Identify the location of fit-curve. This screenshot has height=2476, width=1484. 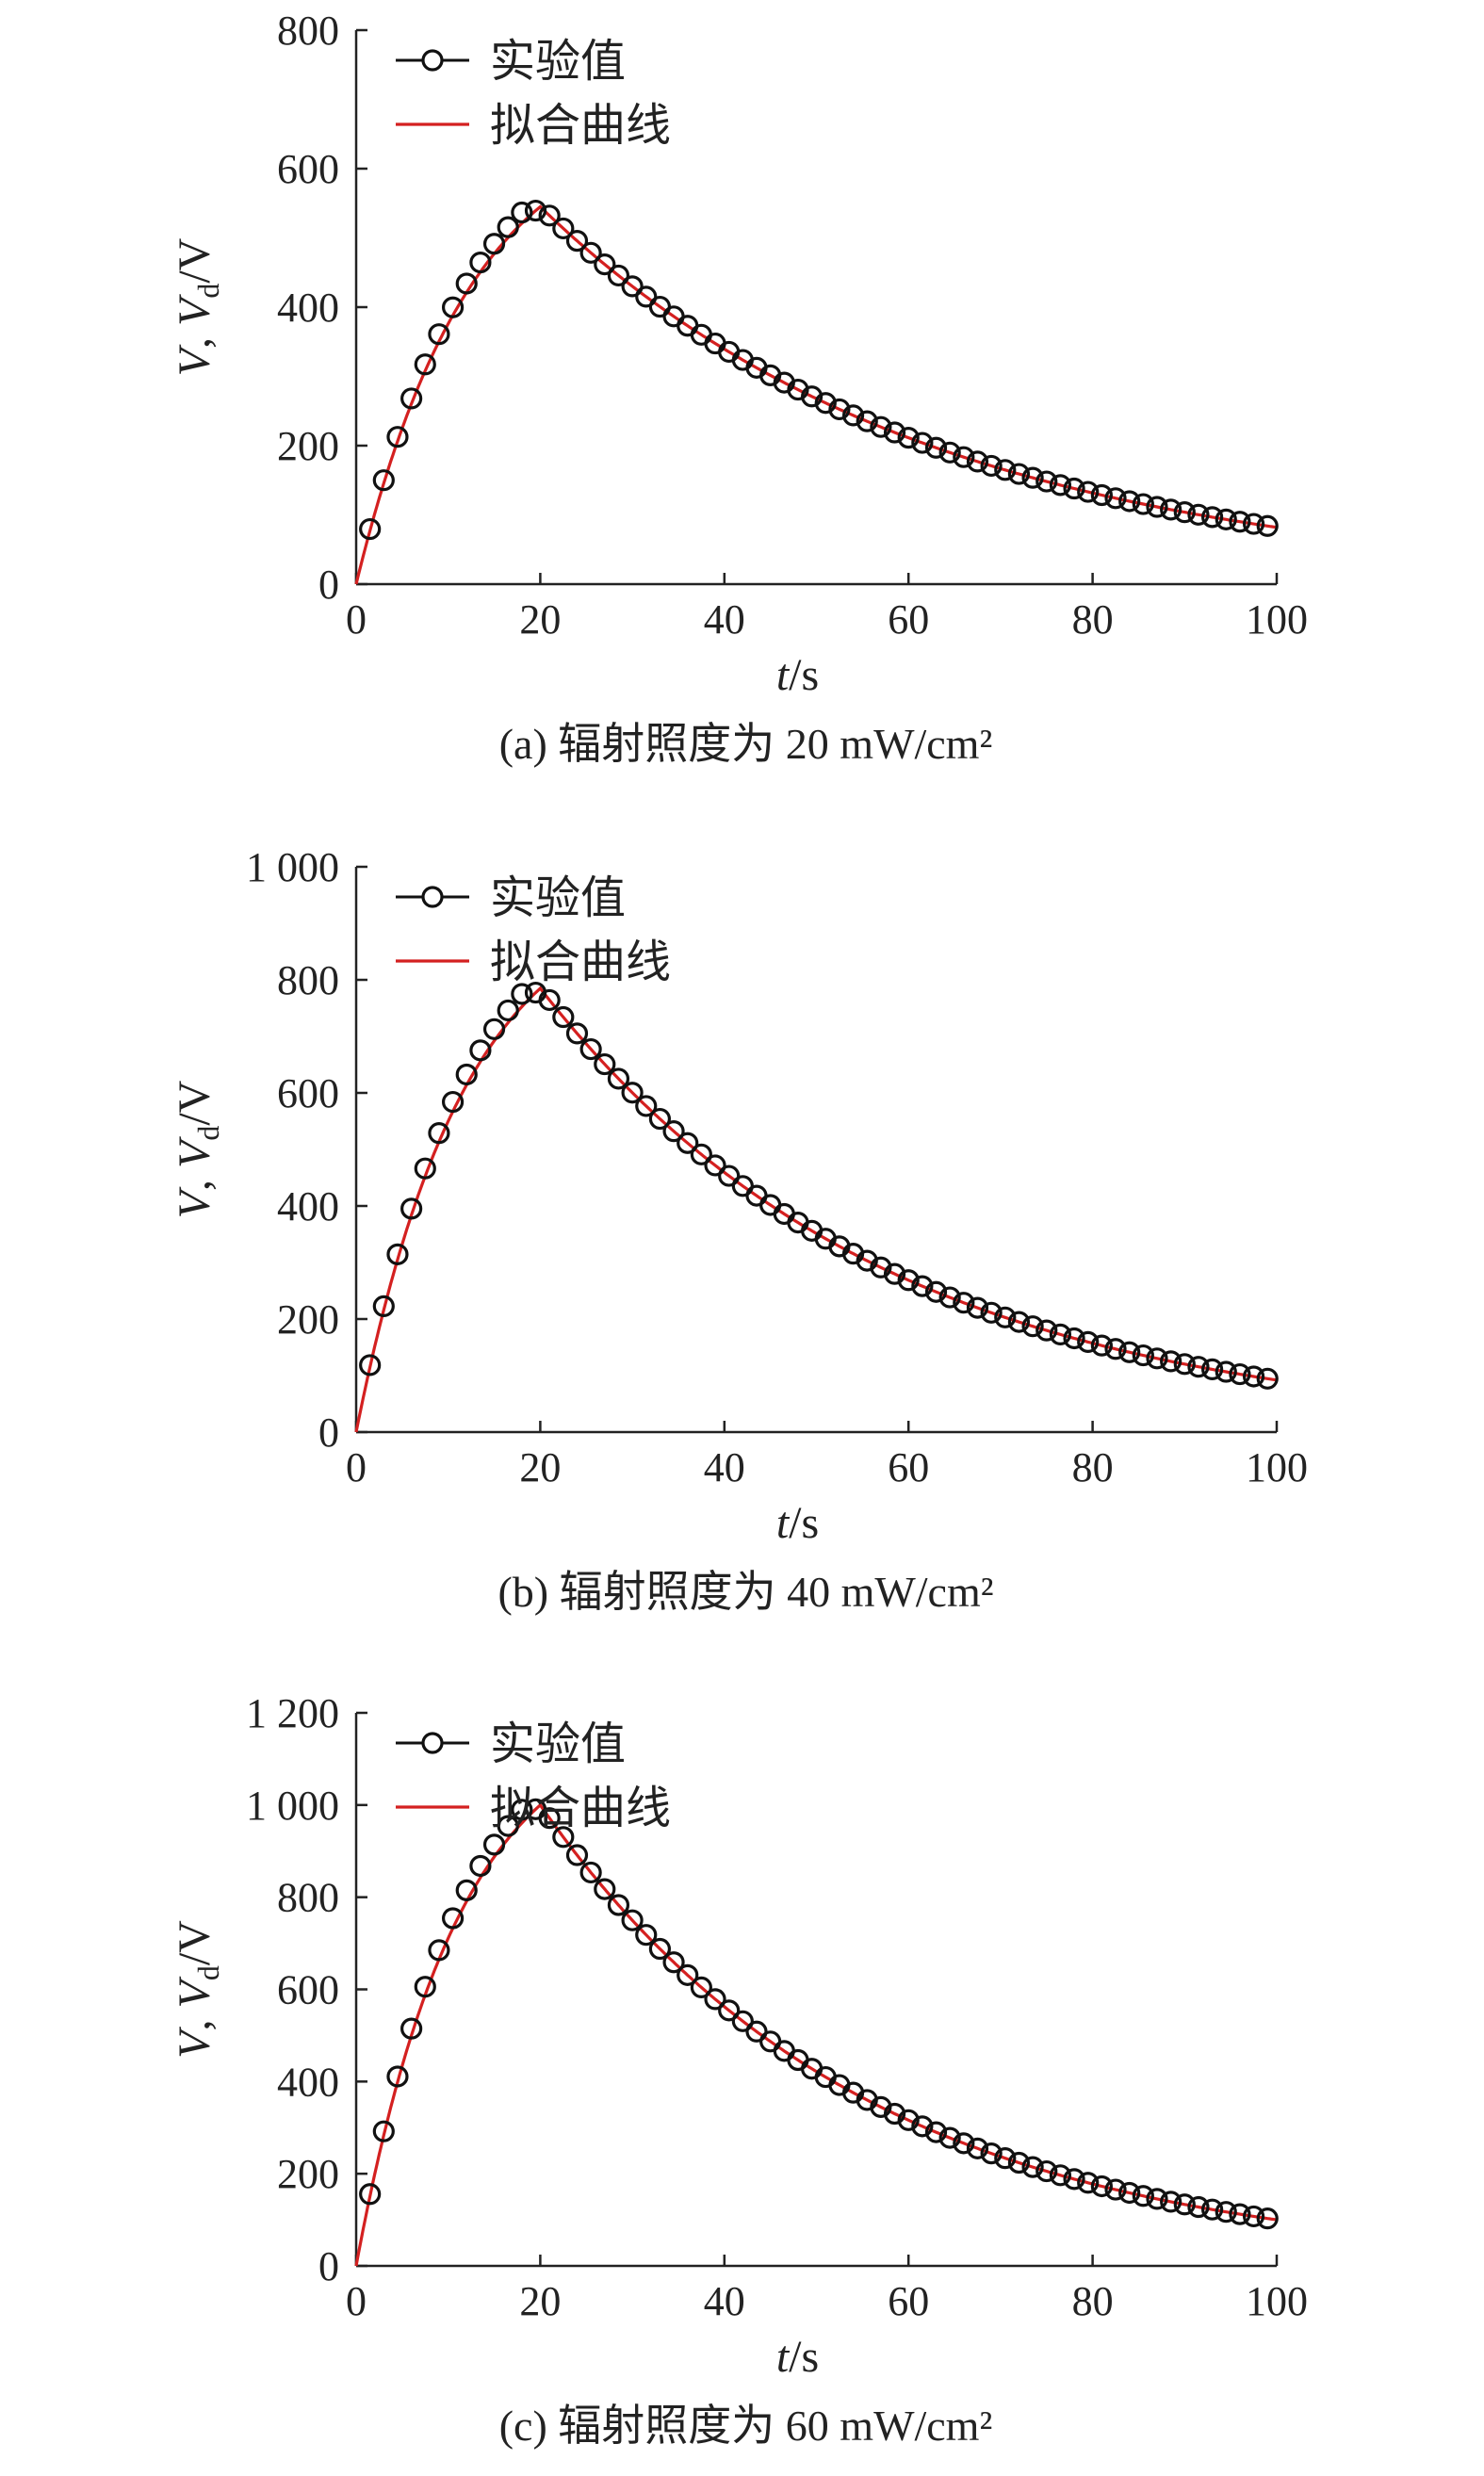
(816, 1209).